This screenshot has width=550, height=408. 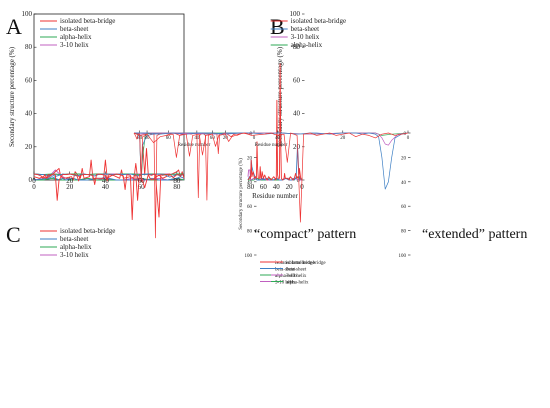 I want to click on panel-letter: B, so click(x=277, y=26).